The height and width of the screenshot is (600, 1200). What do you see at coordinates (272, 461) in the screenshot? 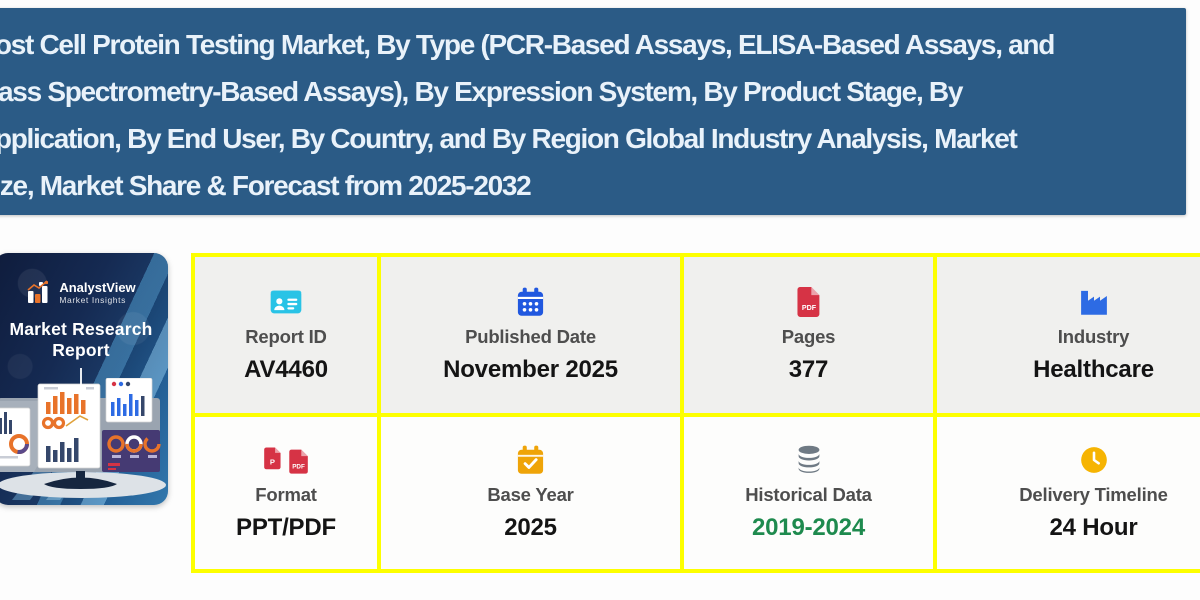
I see `svg-text: P` at bounding box center [272, 461].